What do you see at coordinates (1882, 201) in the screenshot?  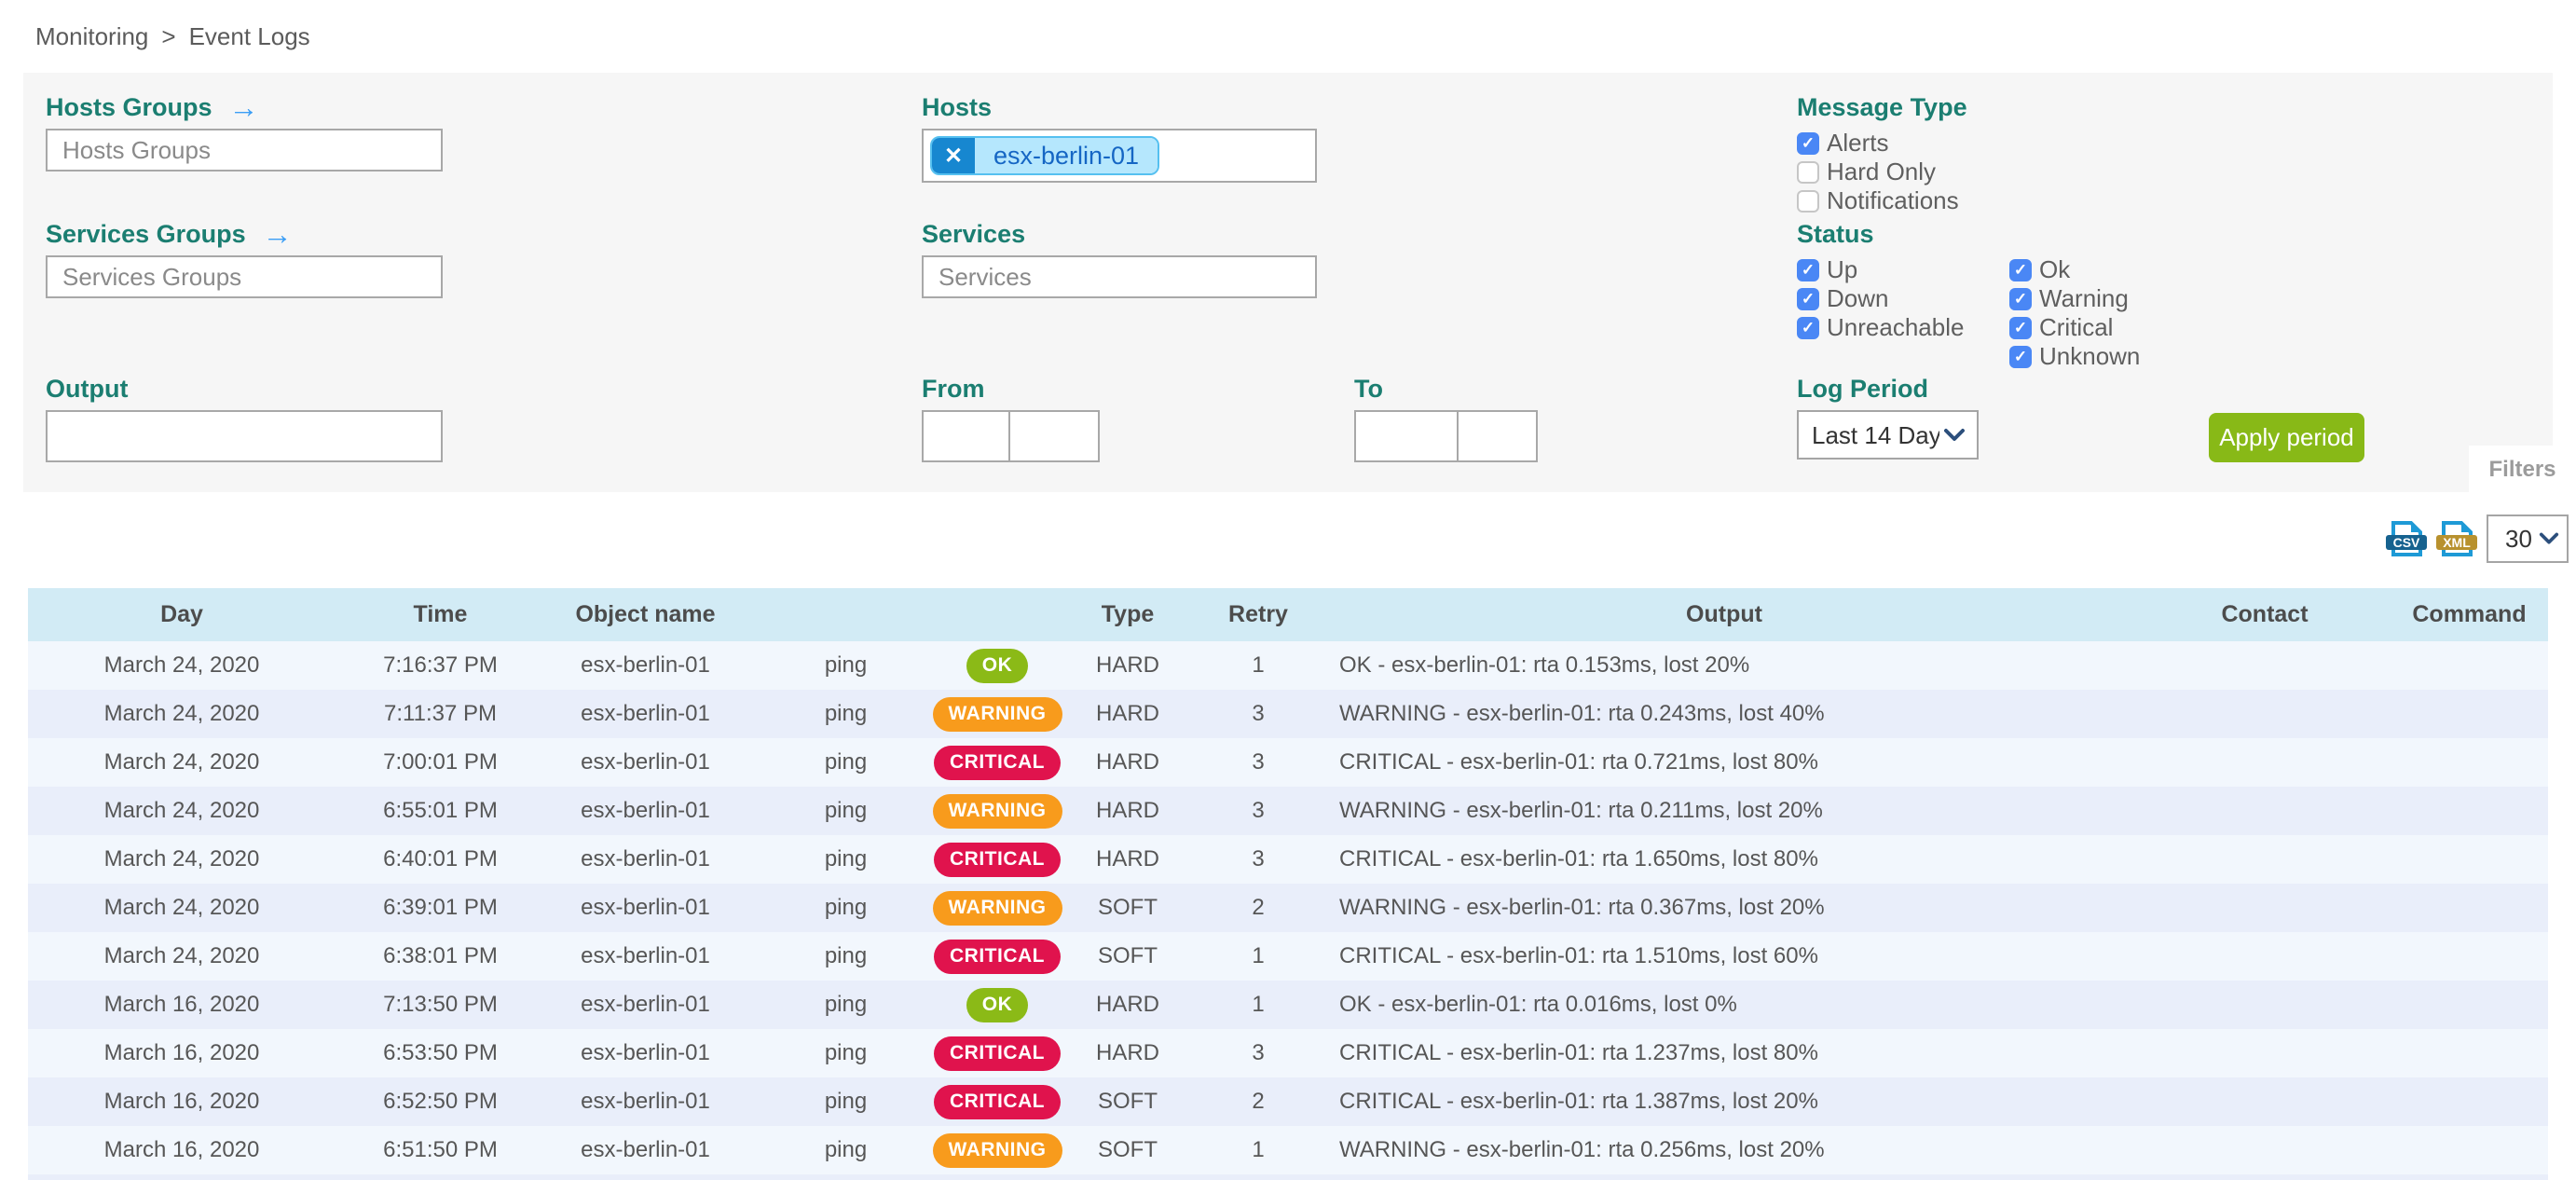 I see `checkbox-notifications: Notifications` at bounding box center [1882, 201].